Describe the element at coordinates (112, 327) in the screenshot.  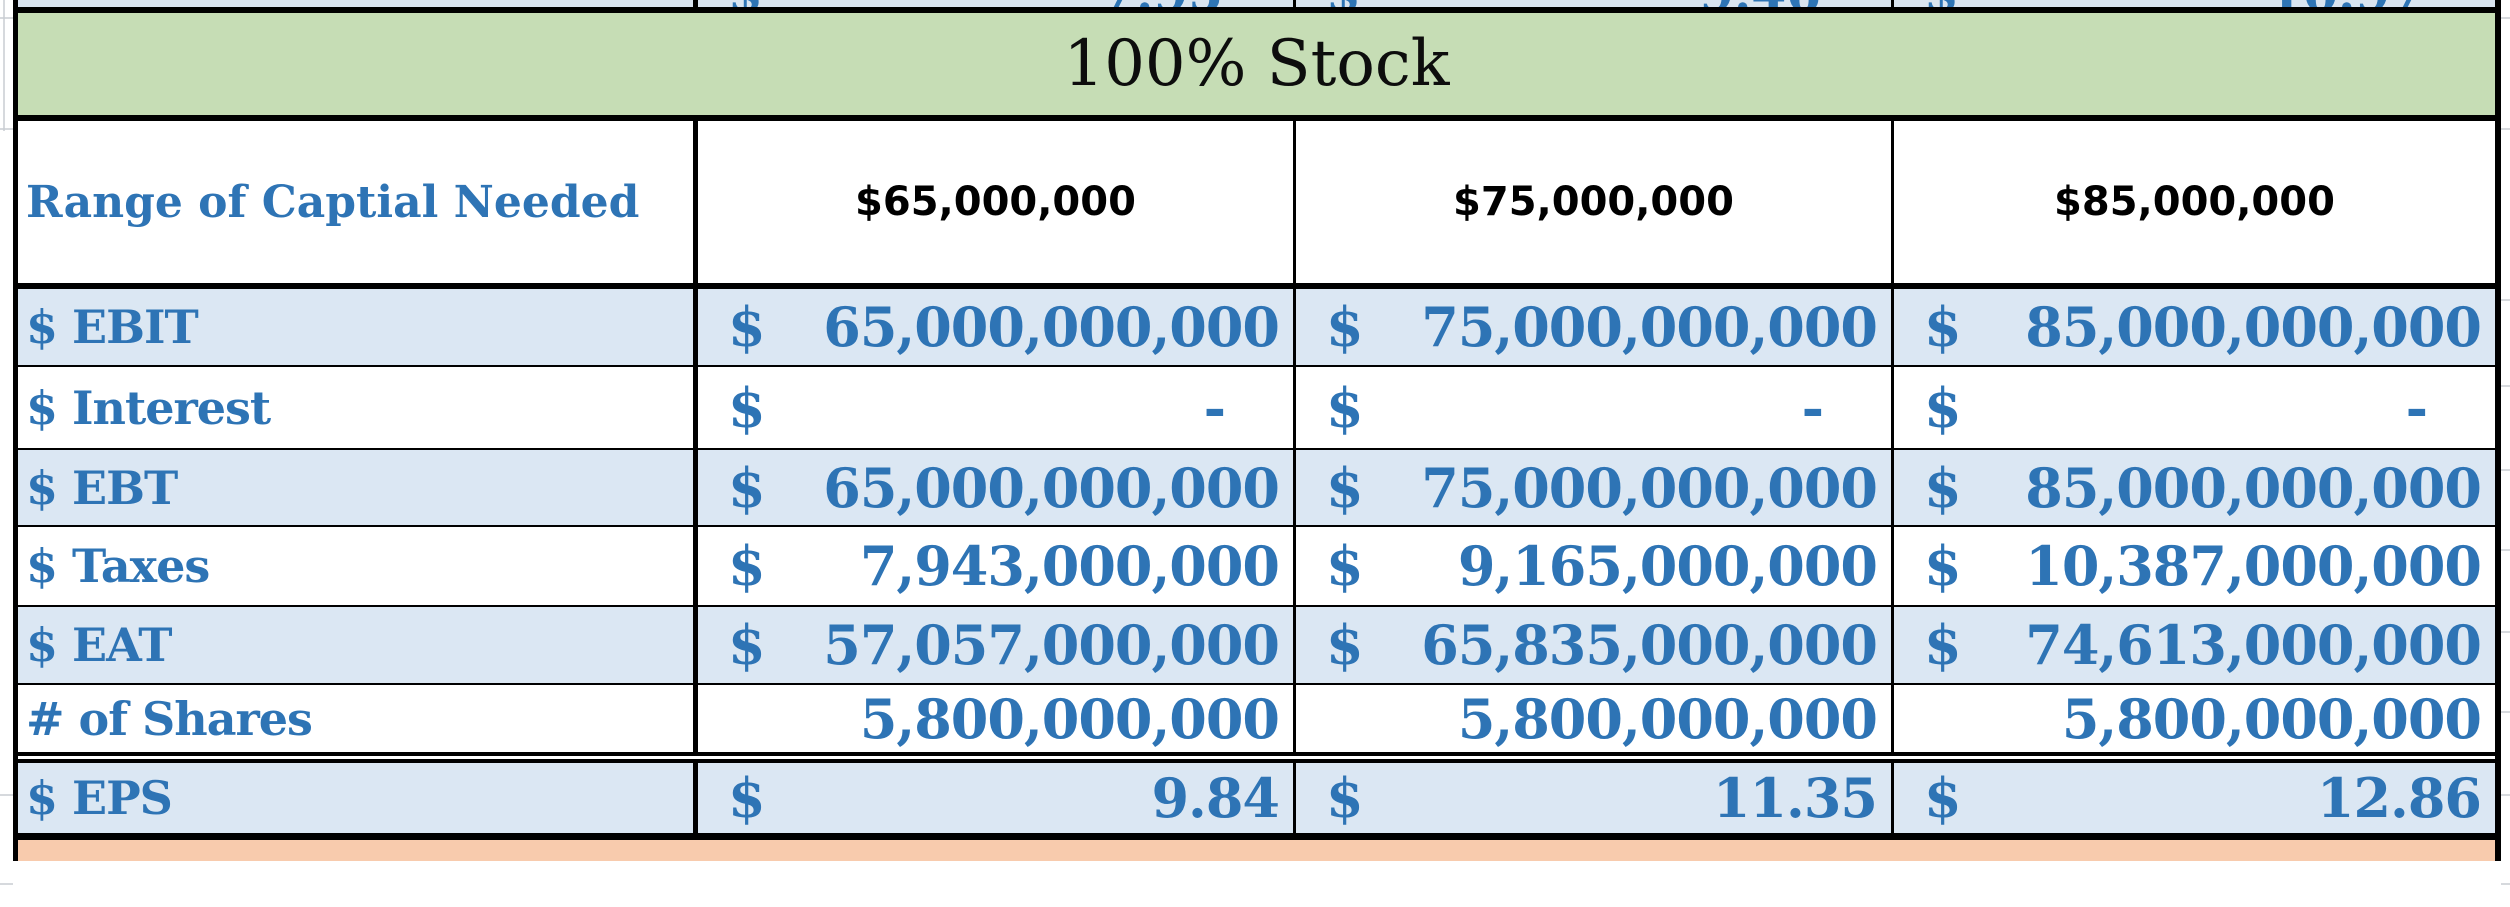
I see `row-label: $ EBIT` at that location.